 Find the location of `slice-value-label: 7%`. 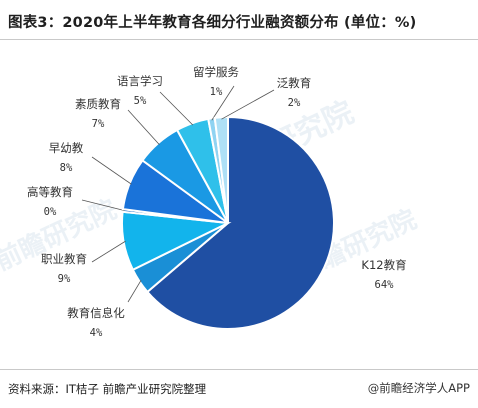

slice-value-label: 7% is located at coordinates (98, 124).